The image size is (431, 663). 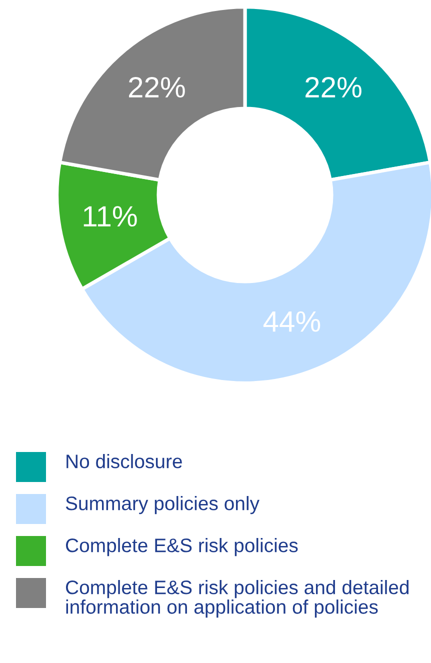 I want to click on data-label: 11%, so click(x=110, y=216).